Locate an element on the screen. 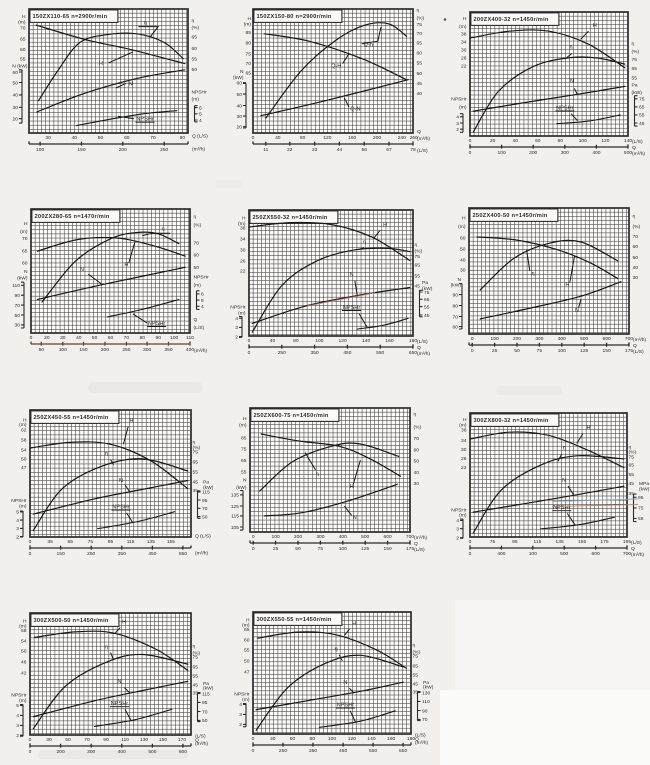  svg-text: 3 is located at coordinates (17, 726).